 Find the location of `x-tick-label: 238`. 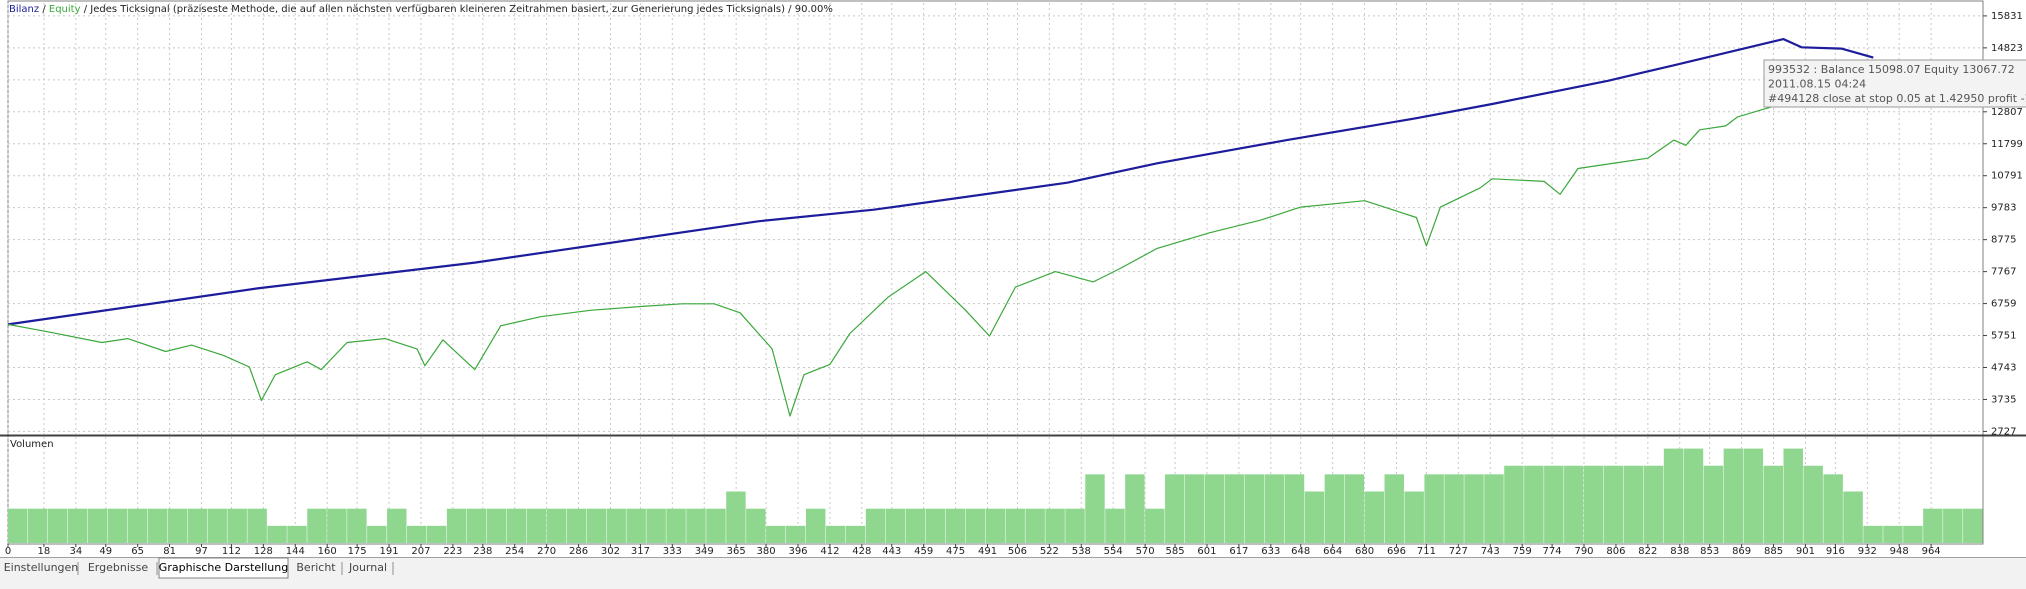

x-tick-label: 238 is located at coordinates (482, 551).